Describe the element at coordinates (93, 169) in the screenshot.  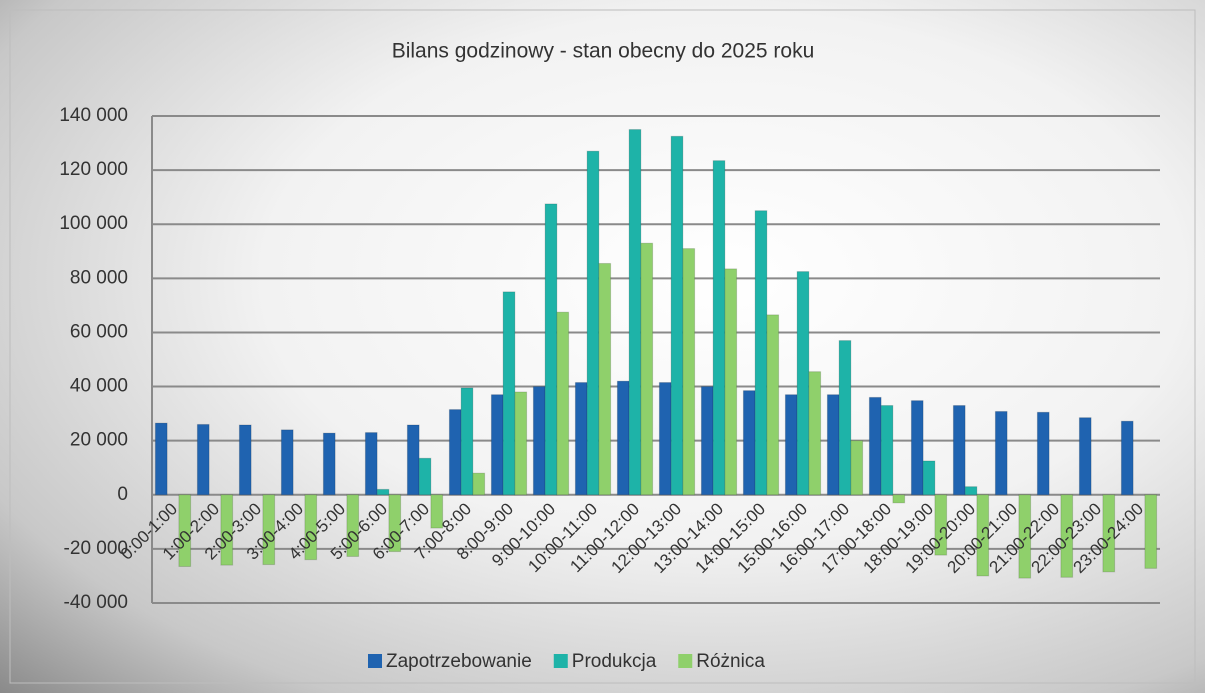
I see `y-tick-label: 120 000` at that location.